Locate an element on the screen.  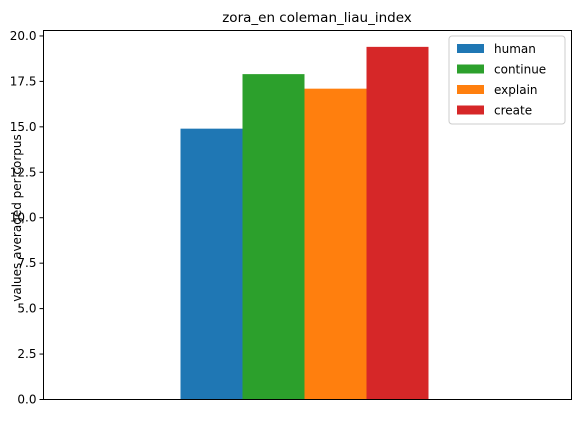
legend-swatch-human is located at coordinates (470, 48).